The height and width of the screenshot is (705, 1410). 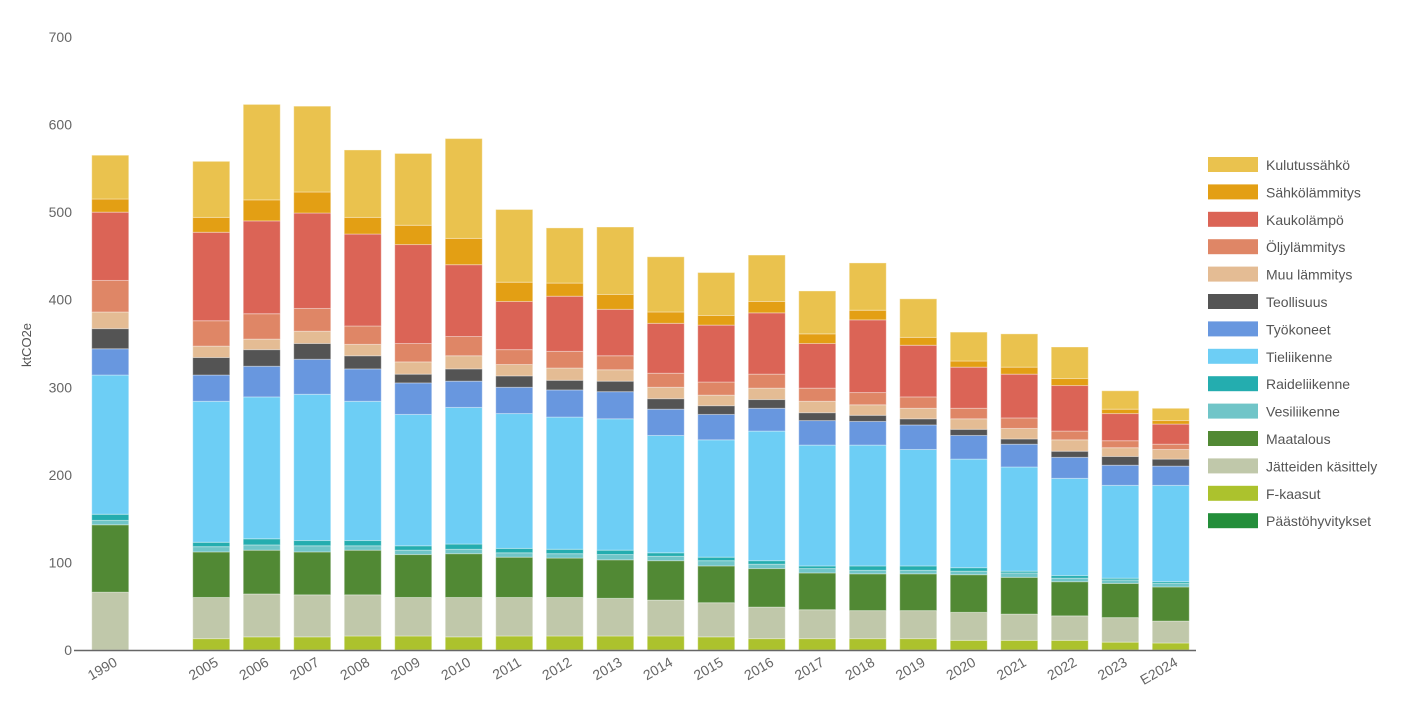 I want to click on legend-item: F-kaasut, so click(x=1264, y=493).